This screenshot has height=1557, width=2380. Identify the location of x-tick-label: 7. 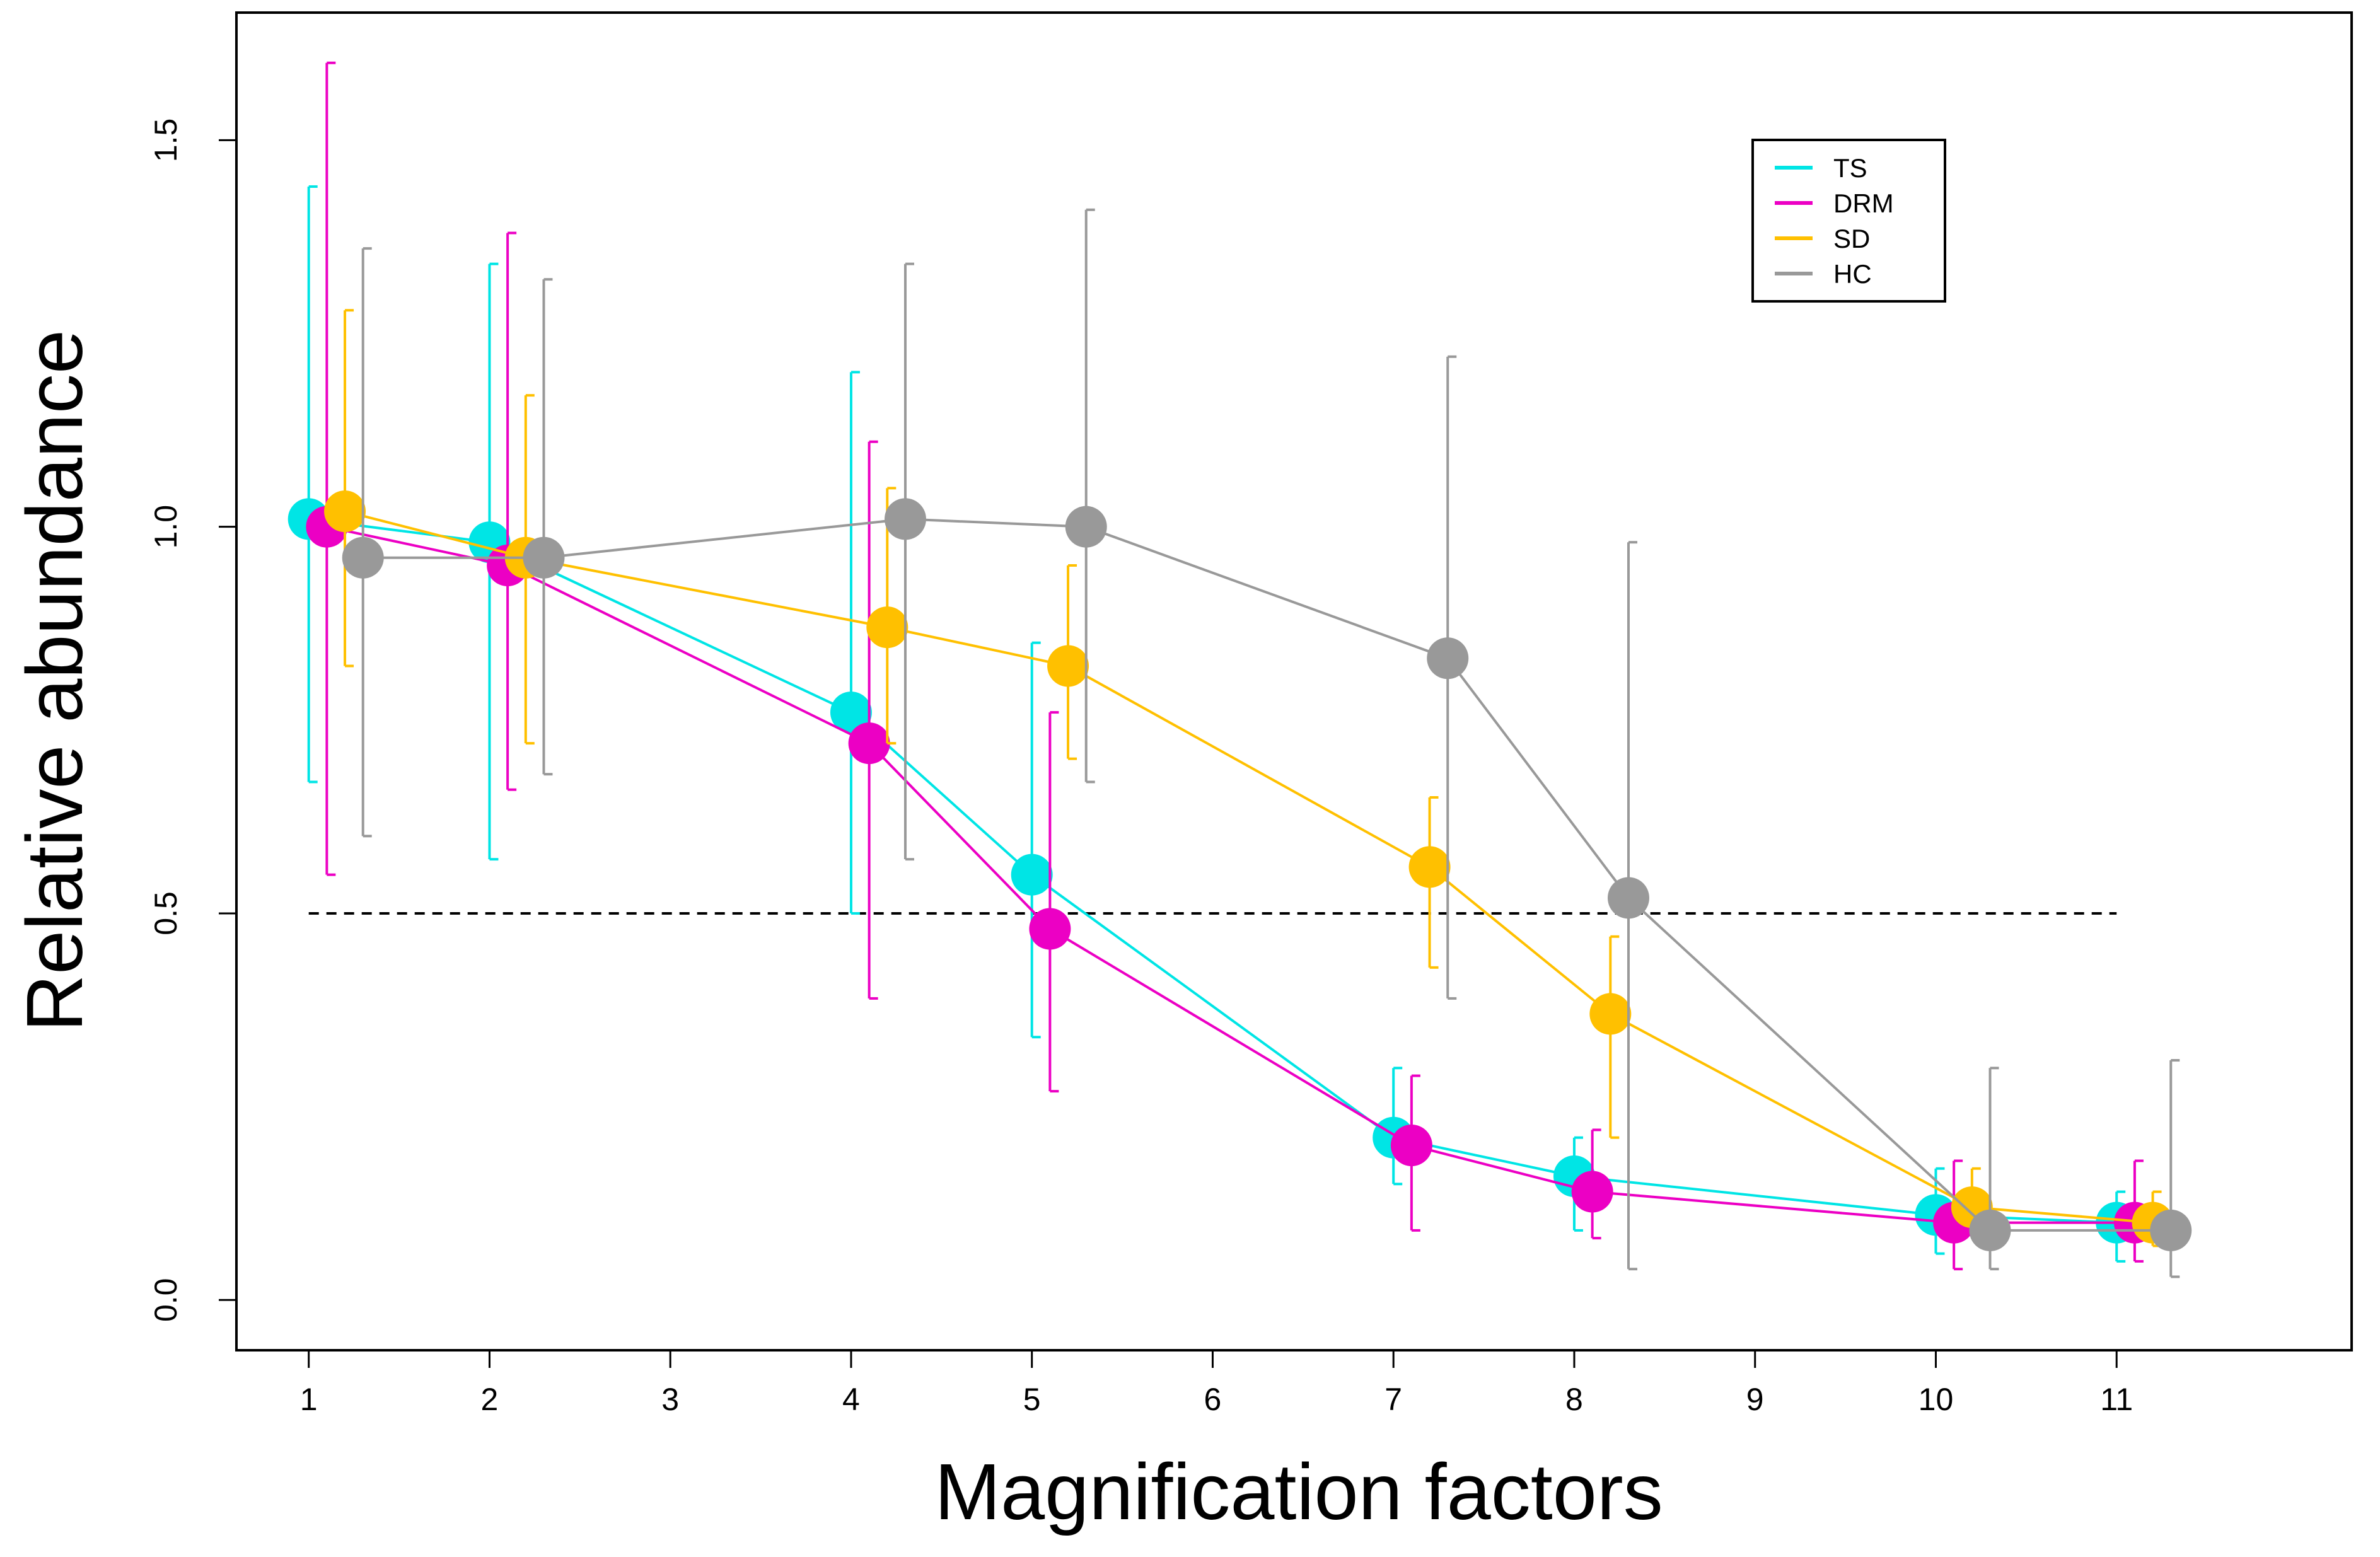
(1393, 1399).